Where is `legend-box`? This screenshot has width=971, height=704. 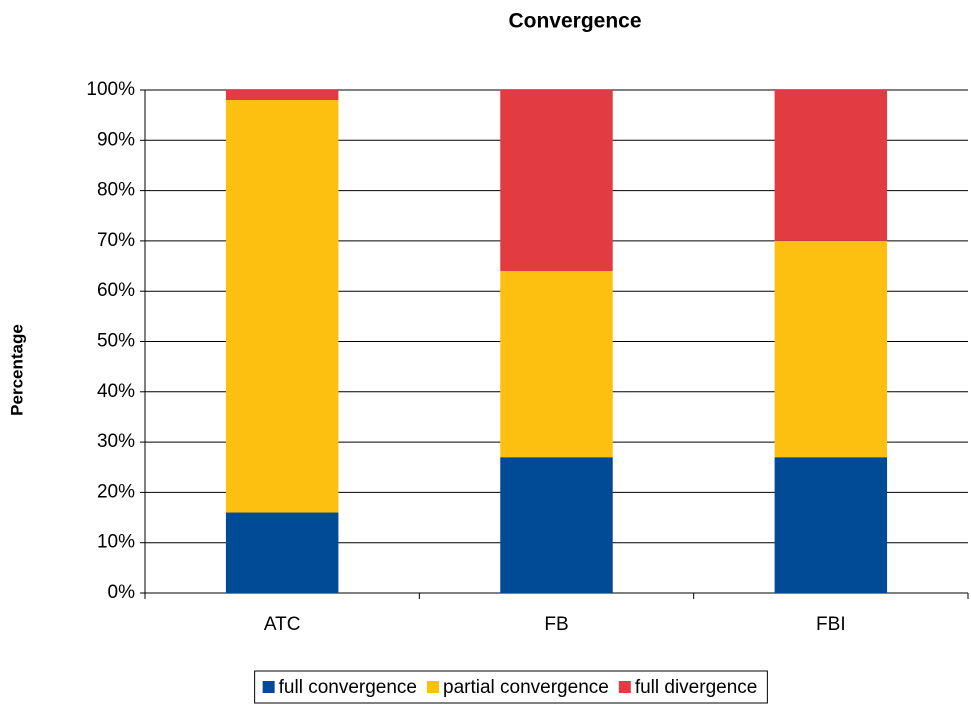
legend-box is located at coordinates (511, 687).